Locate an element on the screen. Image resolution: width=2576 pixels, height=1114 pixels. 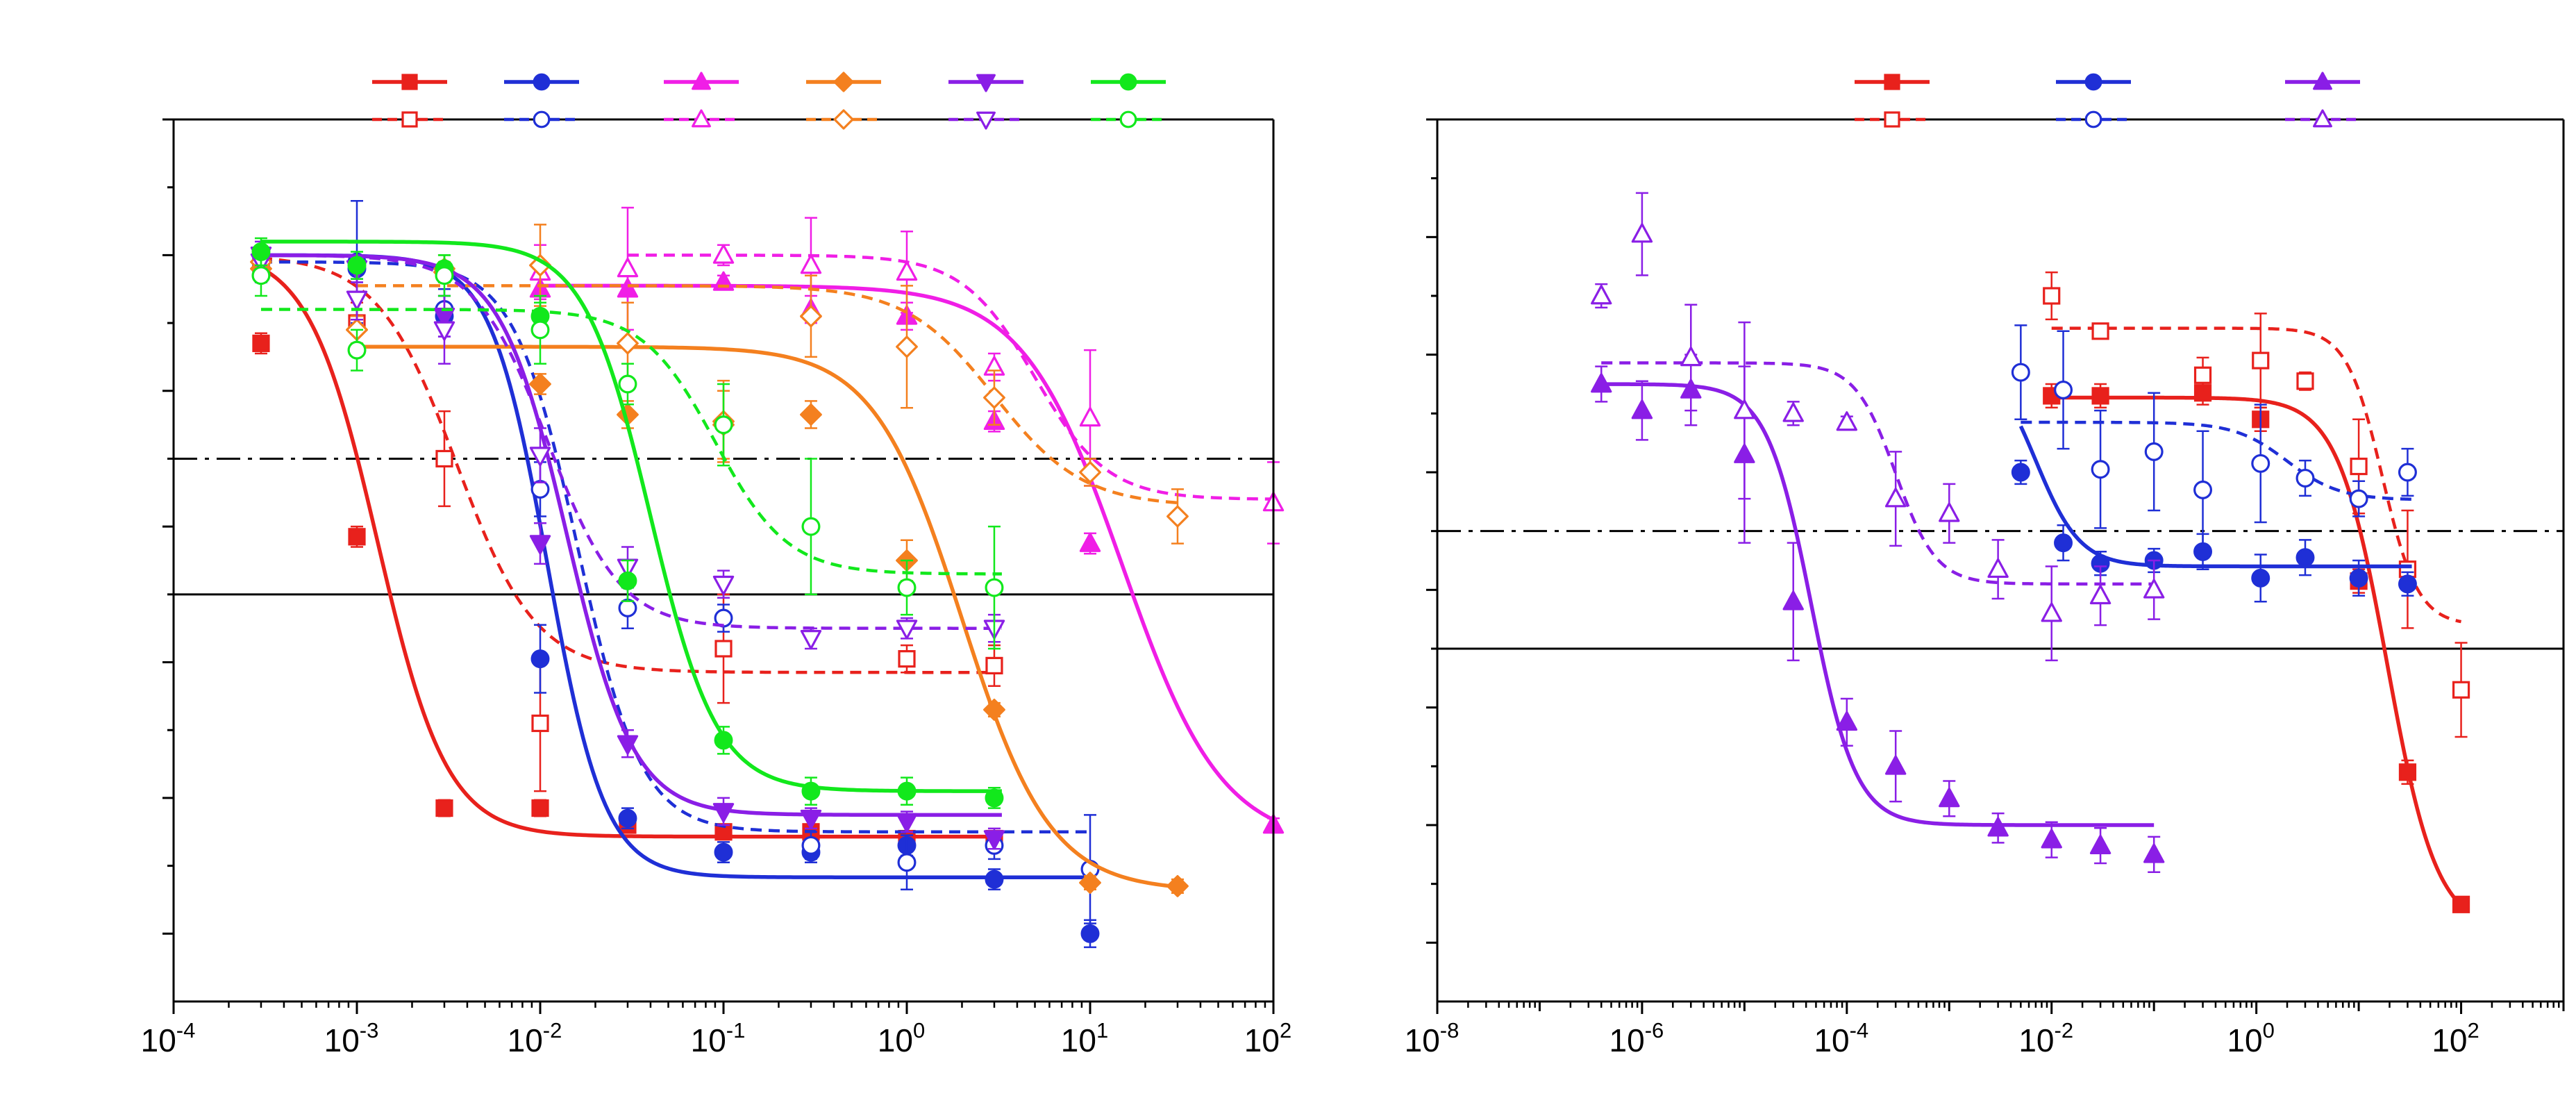
series-cisplatin-single-cell is located at coordinates (2256, 504).